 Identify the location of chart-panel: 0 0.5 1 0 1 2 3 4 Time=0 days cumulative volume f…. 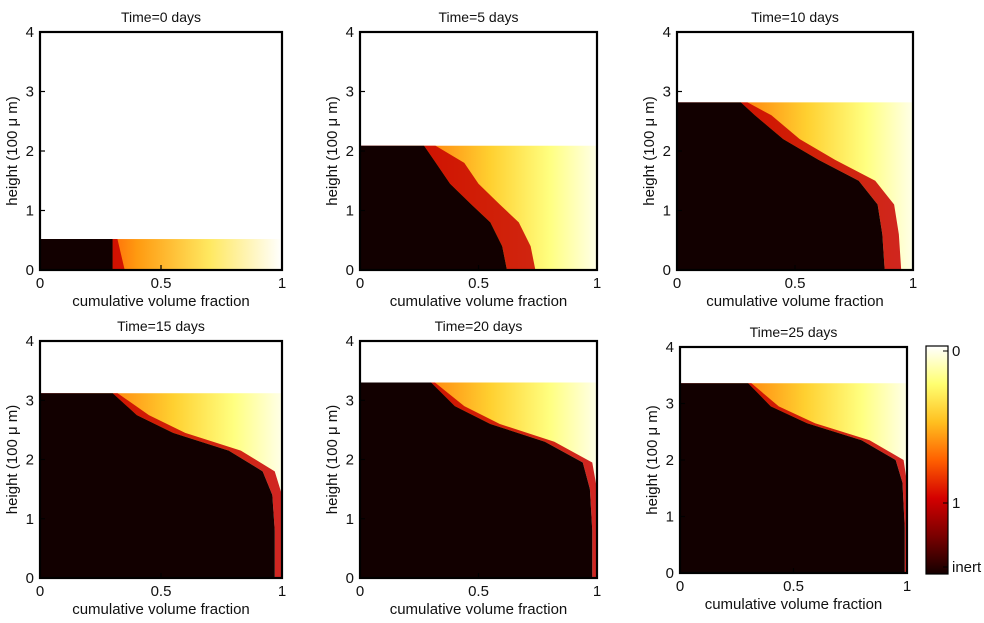
(145, 159).